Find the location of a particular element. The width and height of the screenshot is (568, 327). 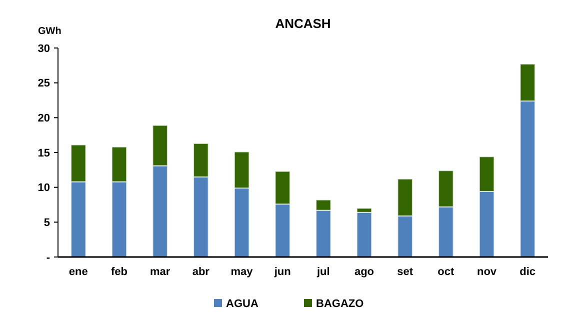

x-tick-label: ago is located at coordinates (364, 272).